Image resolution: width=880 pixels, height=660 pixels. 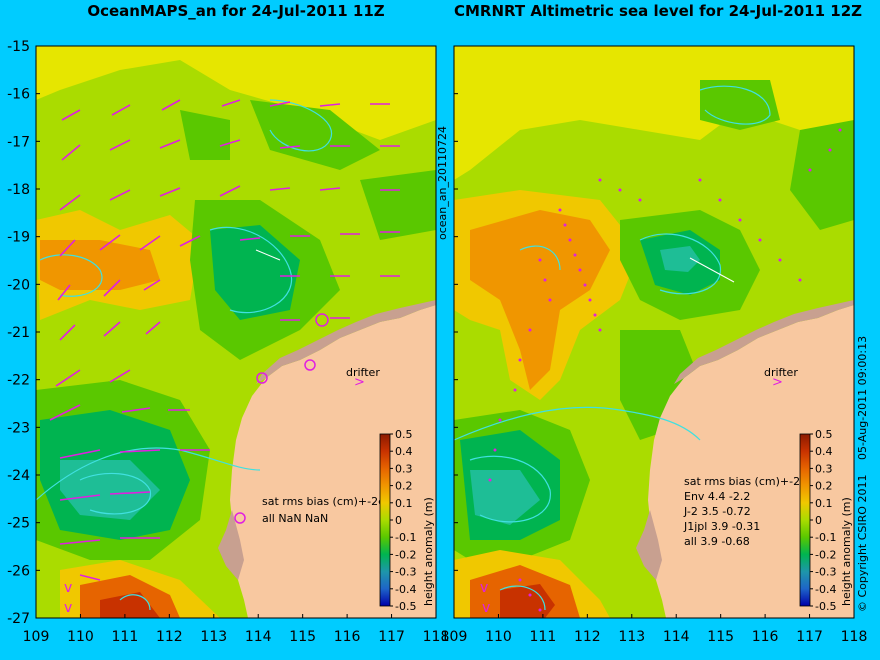 I want to click on lat-tick-label: -17, so click(x=18, y=142).